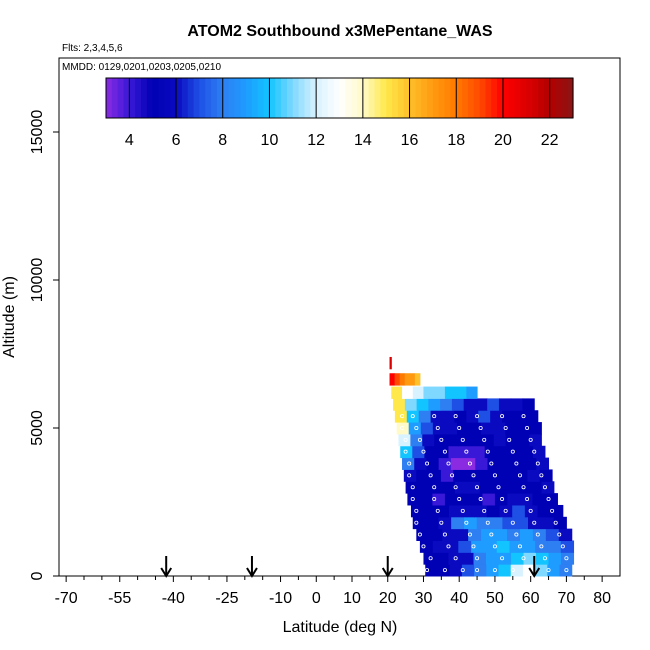 Image resolution: width=650 pixels, height=650 pixels. What do you see at coordinates (350, 567) in the screenshot?
I see `arrow-markers` at bounding box center [350, 567].